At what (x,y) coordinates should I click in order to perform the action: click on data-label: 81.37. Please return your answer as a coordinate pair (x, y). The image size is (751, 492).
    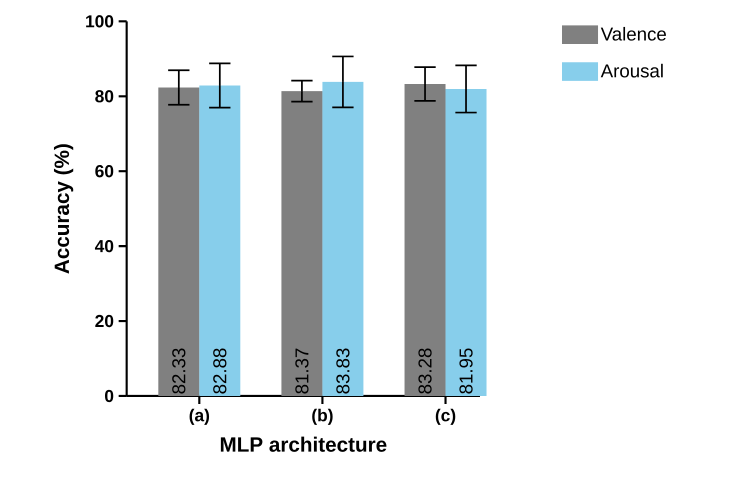
    Looking at the image, I should click on (302, 371).